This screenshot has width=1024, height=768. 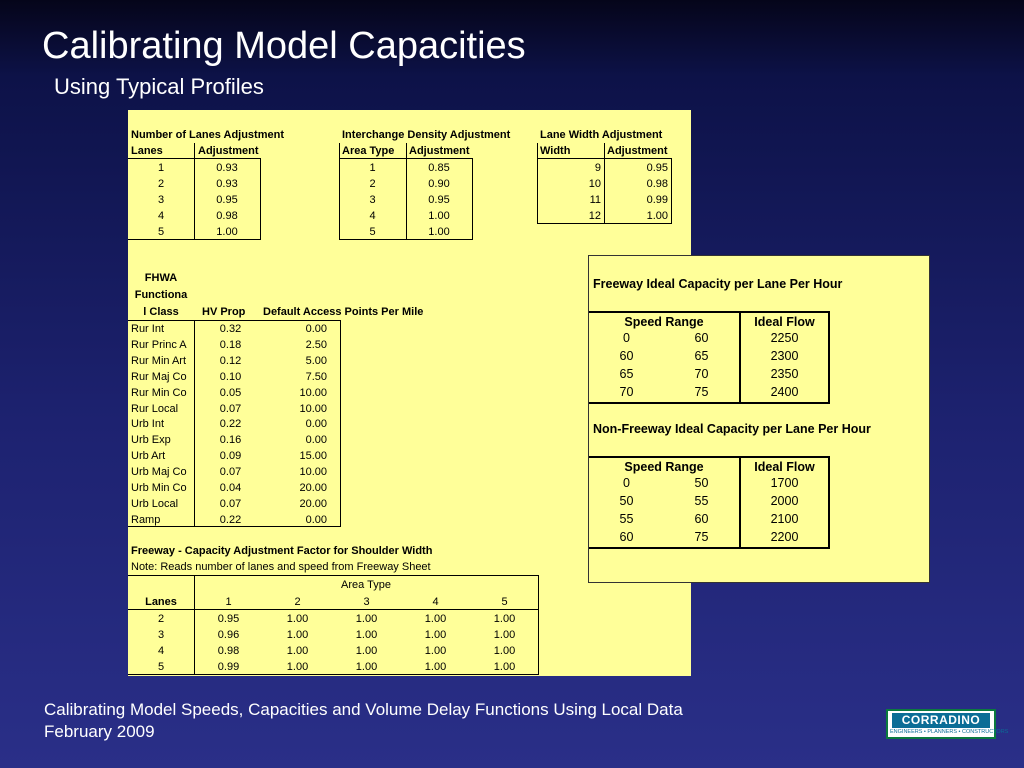 I want to click on access-points-value: 20.00, so click(x=313, y=488).